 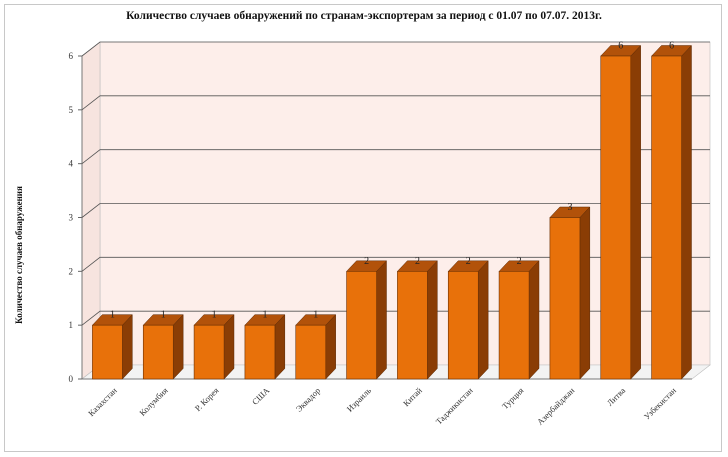 What do you see at coordinates (359, 399) in the screenshot?
I see `category-label: Израиль` at bounding box center [359, 399].